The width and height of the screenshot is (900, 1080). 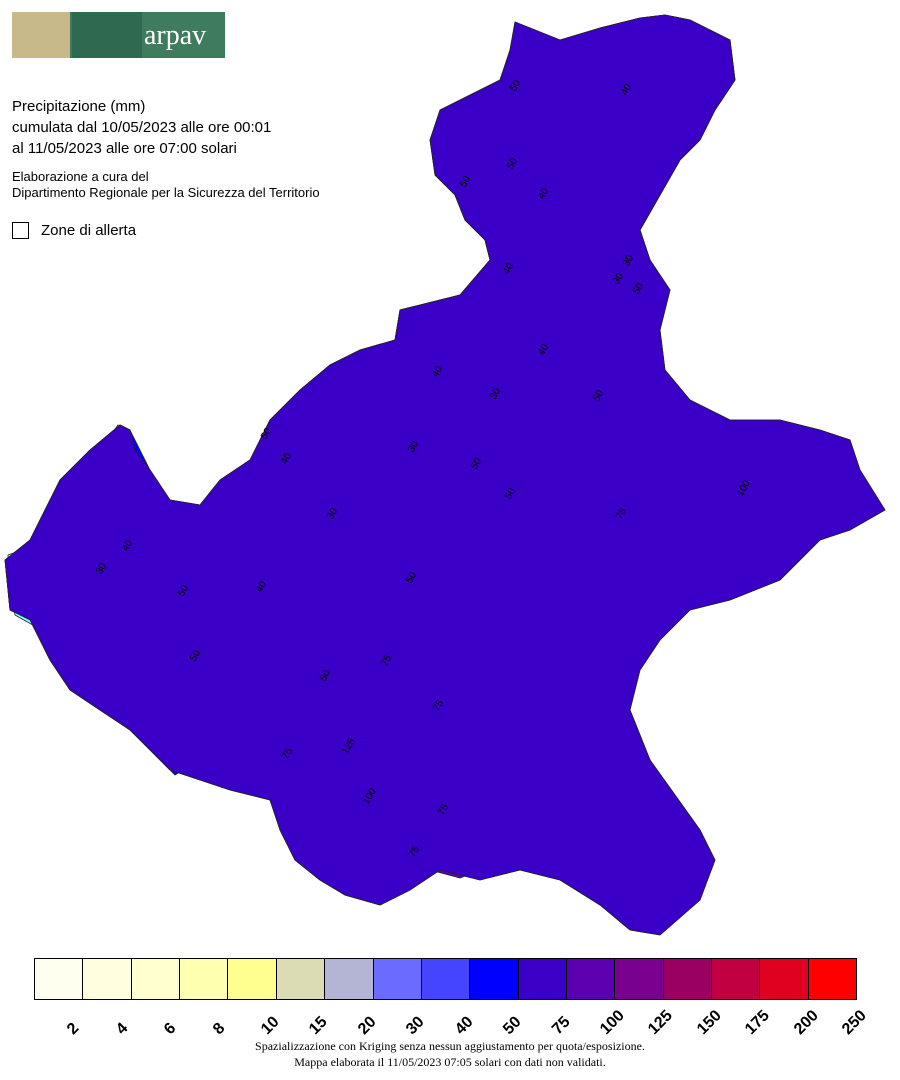 What do you see at coordinates (415, 1026) in the screenshot?
I see `scale-tick-label: 30` at bounding box center [415, 1026].